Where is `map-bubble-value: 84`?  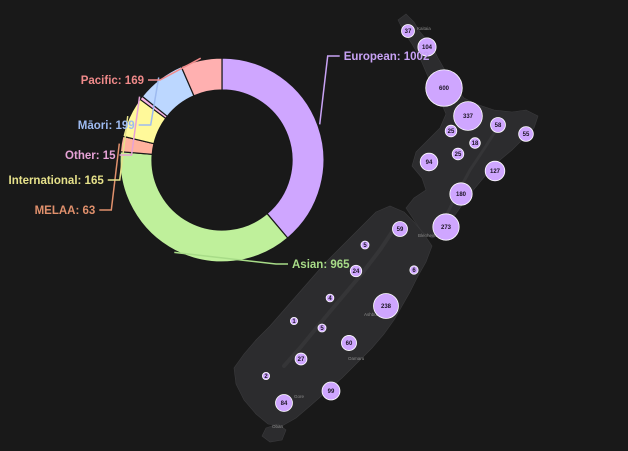
map-bubble-value: 84 is located at coordinates (284, 404).